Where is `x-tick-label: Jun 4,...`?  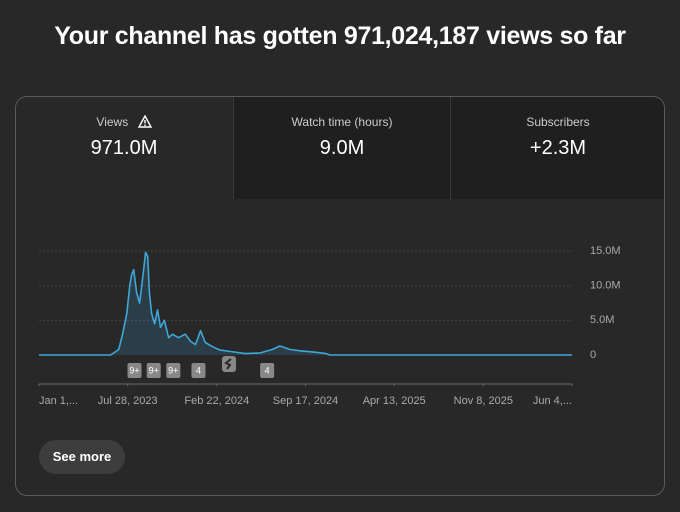
x-tick-label: Jun 4,... is located at coordinates (552, 401).